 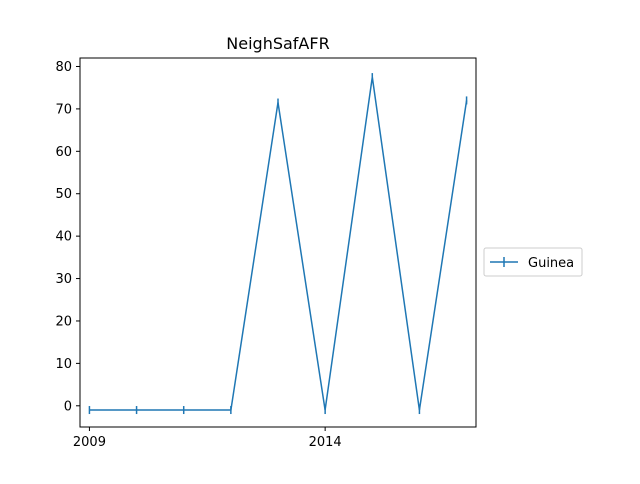 What do you see at coordinates (89, 442) in the screenshot?
I see `x-tick-label: 2009` at bounding box center [89, 442].